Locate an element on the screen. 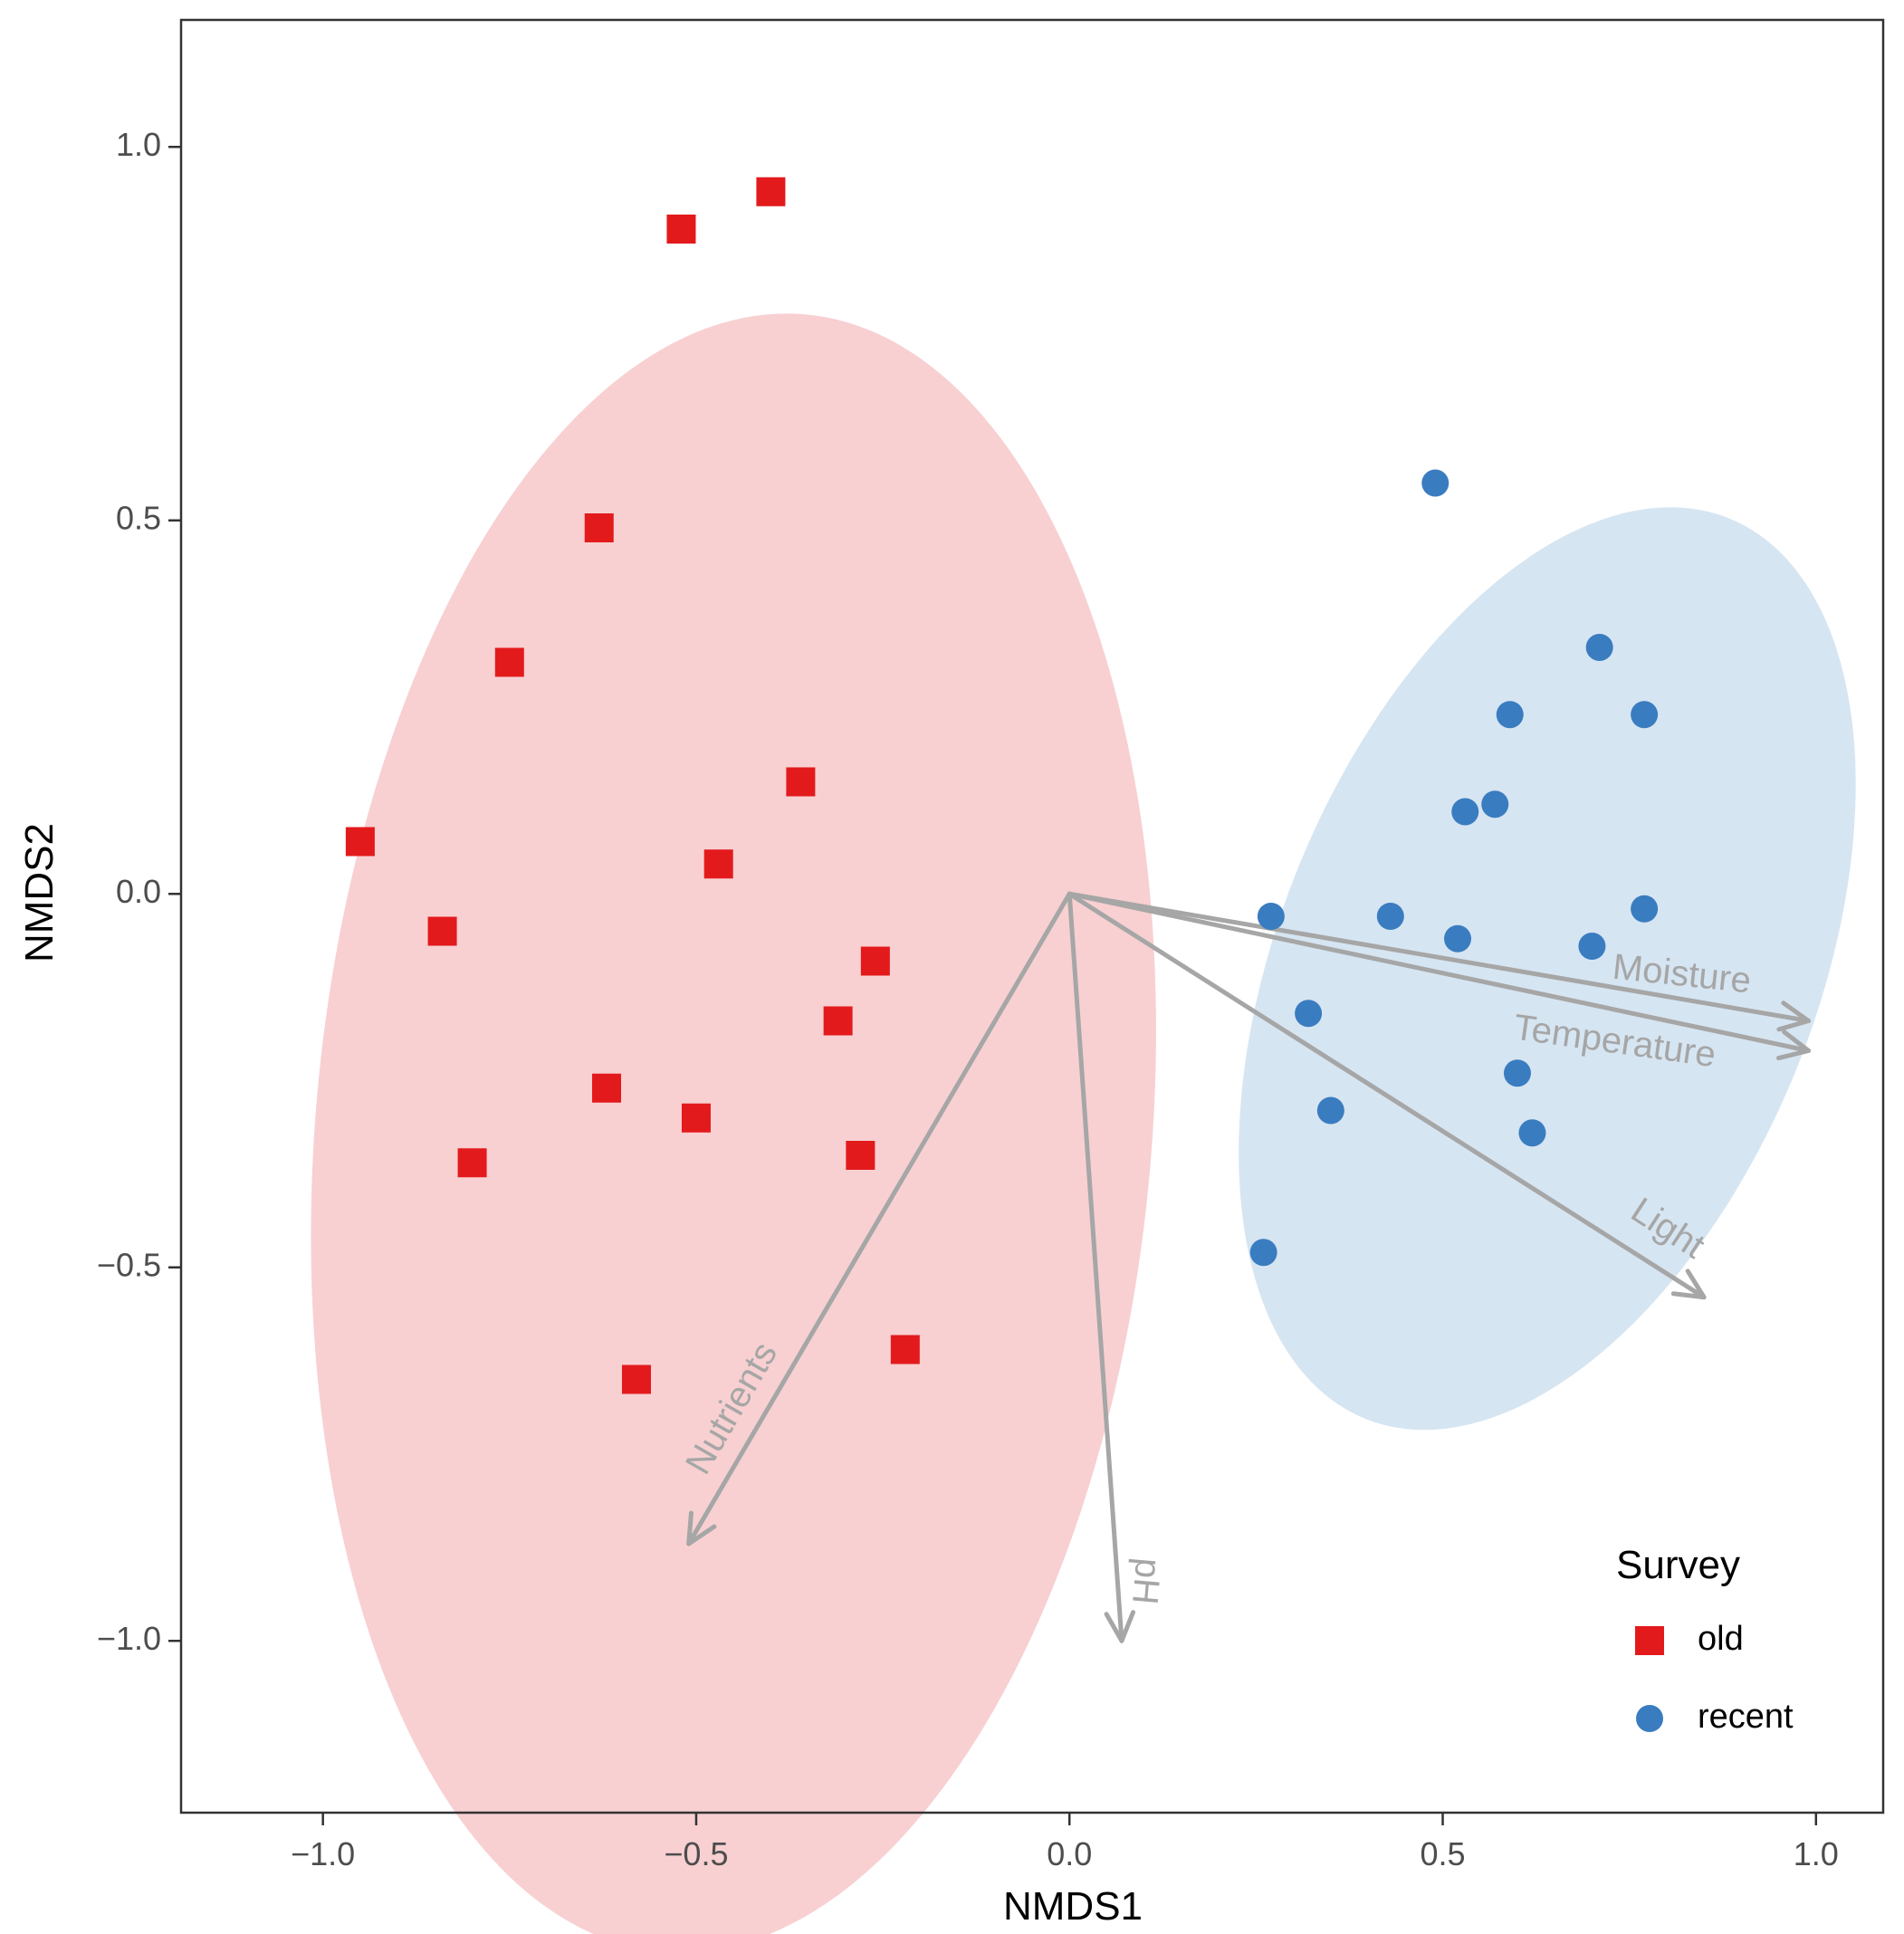  vector-arrowhead-nutrients is located at coordinates (701, 1528).